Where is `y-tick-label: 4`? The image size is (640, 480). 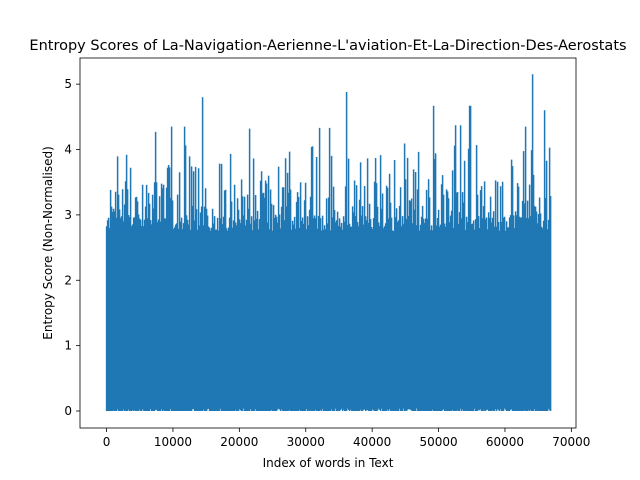
y-tick-label: 4 is located at coordinates (68, 150).